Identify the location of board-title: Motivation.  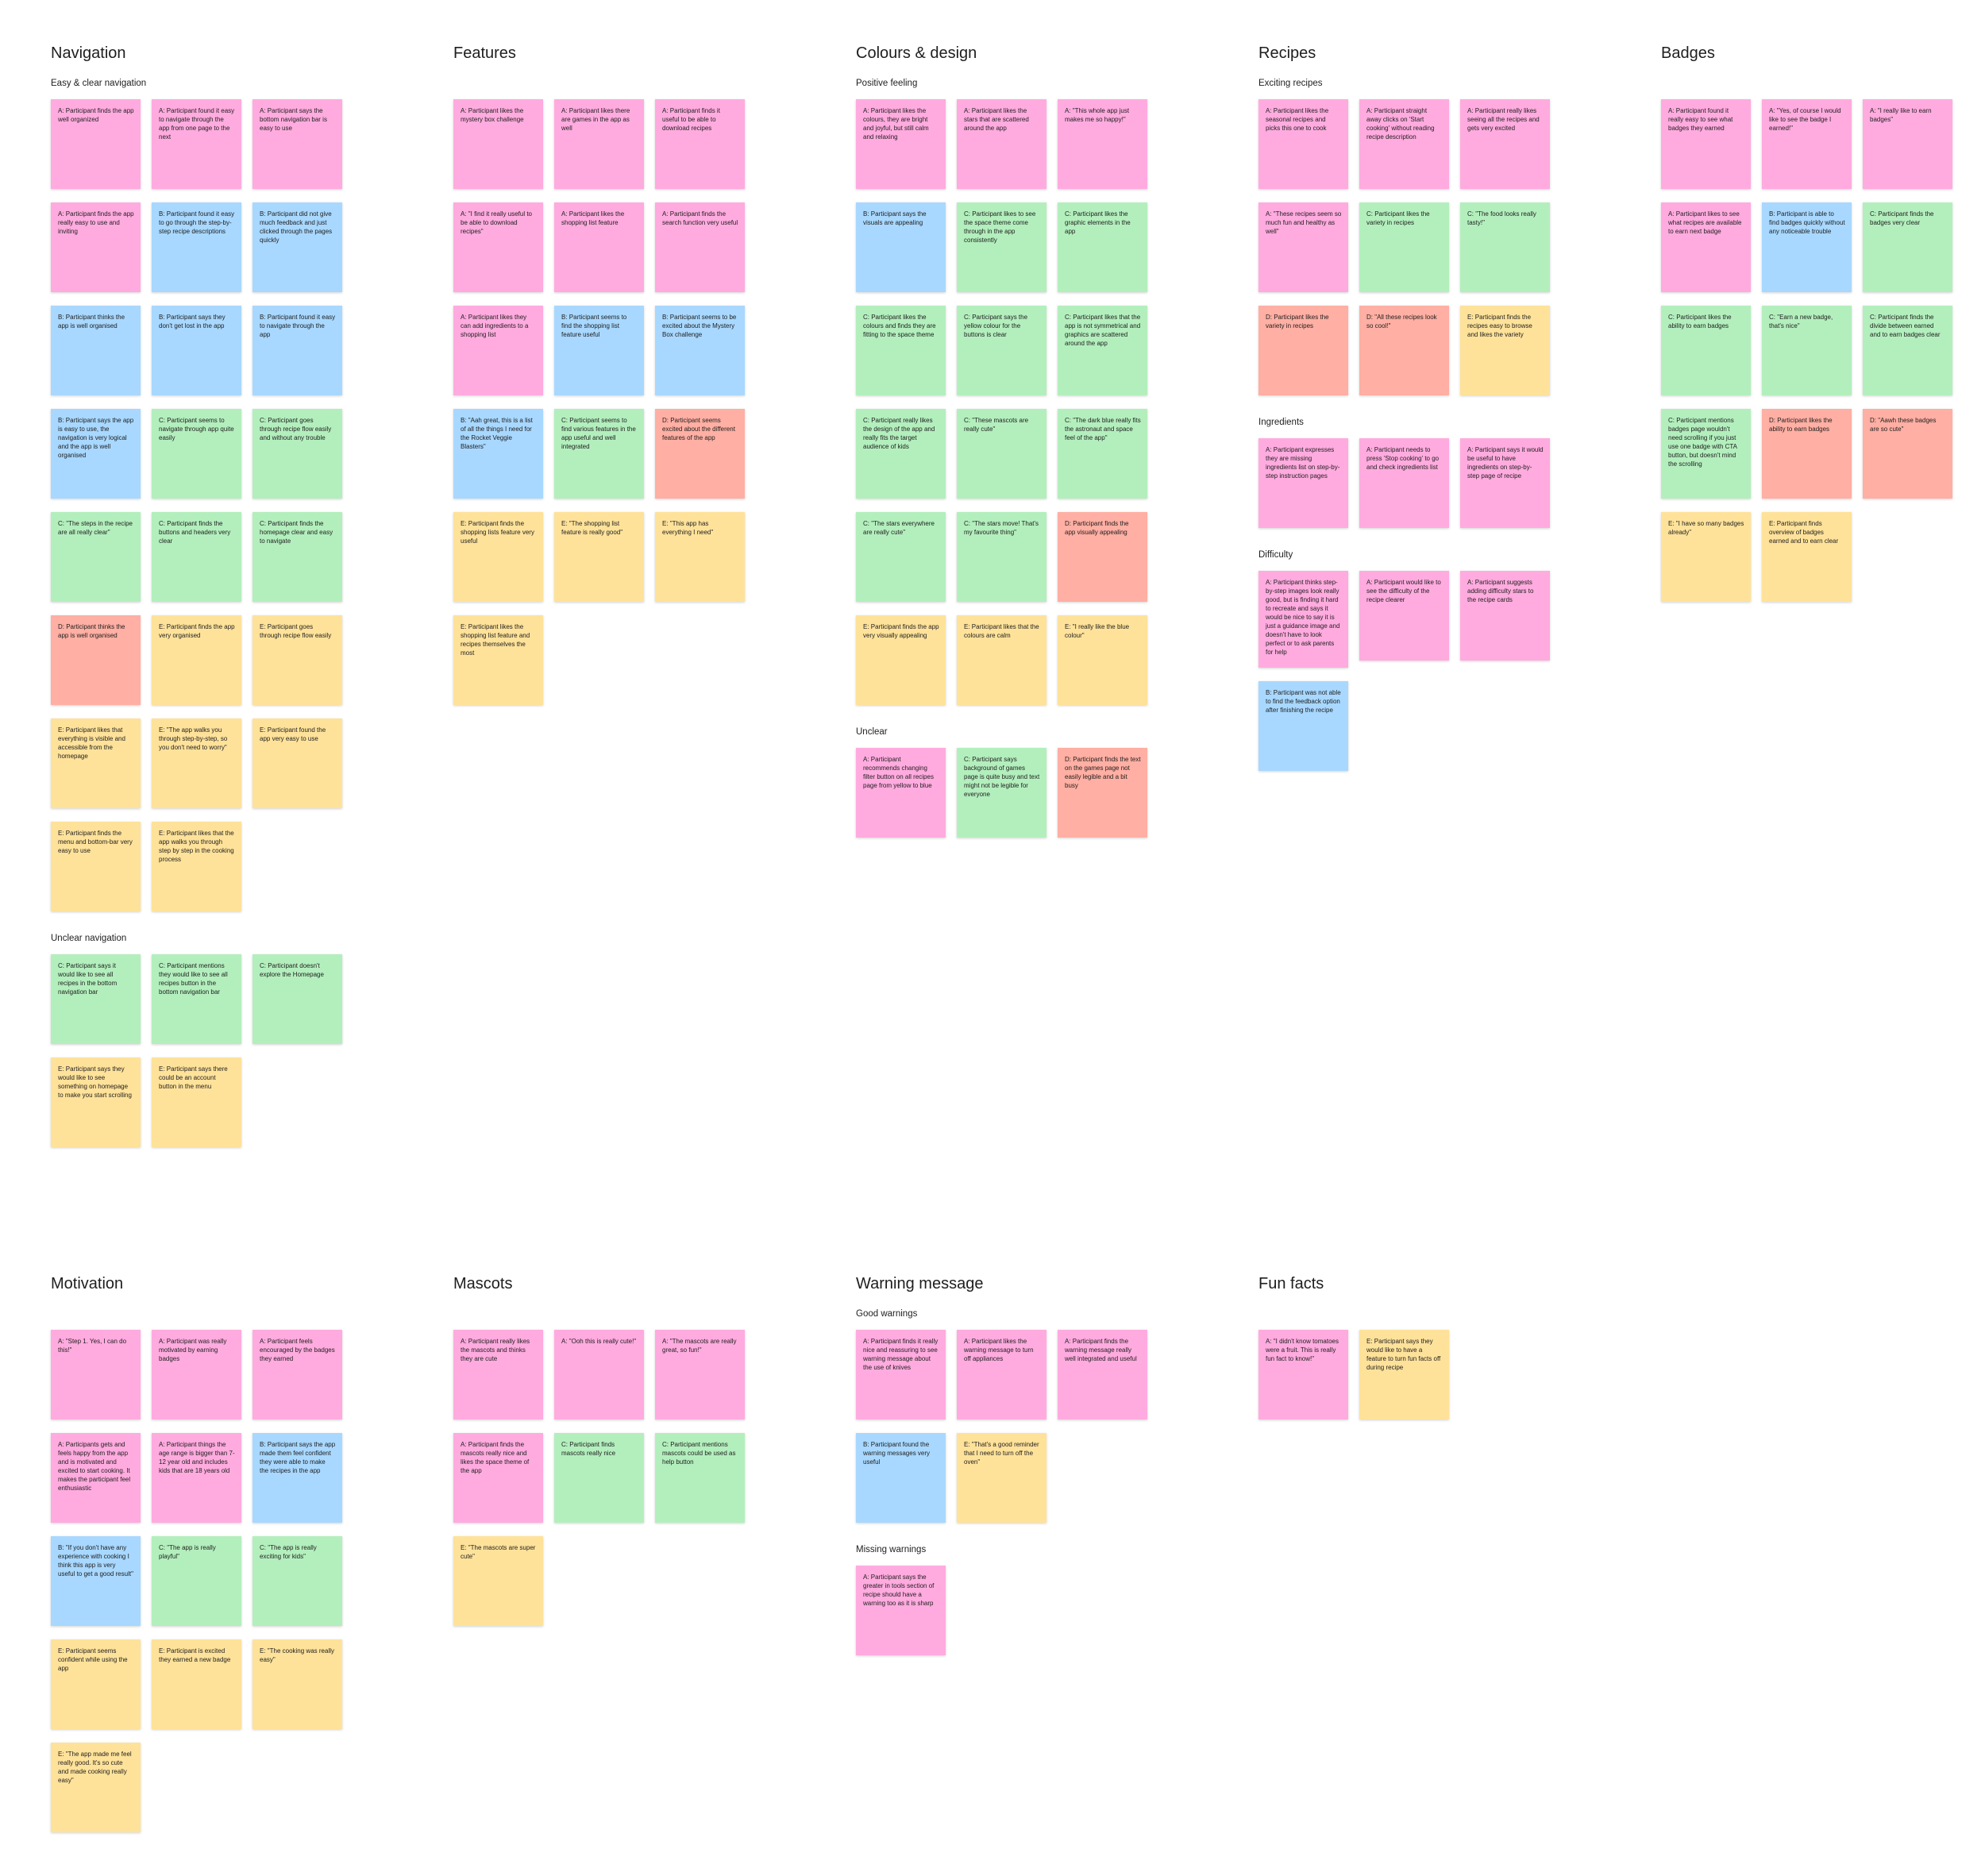
(87, 1284).